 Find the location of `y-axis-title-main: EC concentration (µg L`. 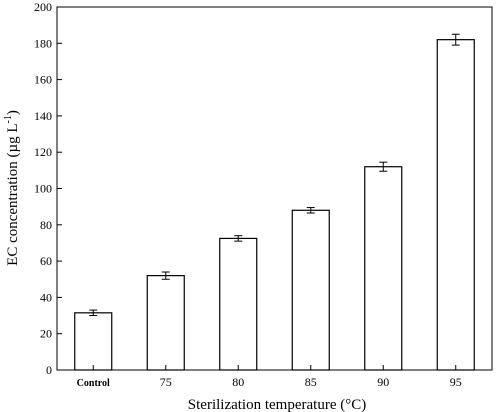

y-axis-title-main: EC concentration (µg L is located at coordinates (13, 194).